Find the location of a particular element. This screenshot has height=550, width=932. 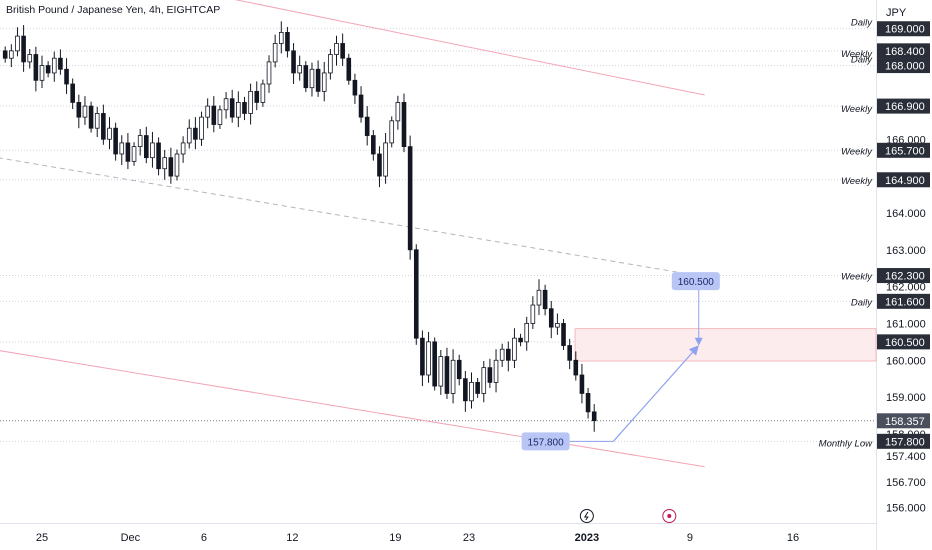

level-price-tag-label: 169.000 is located at coordinates (905, 30).